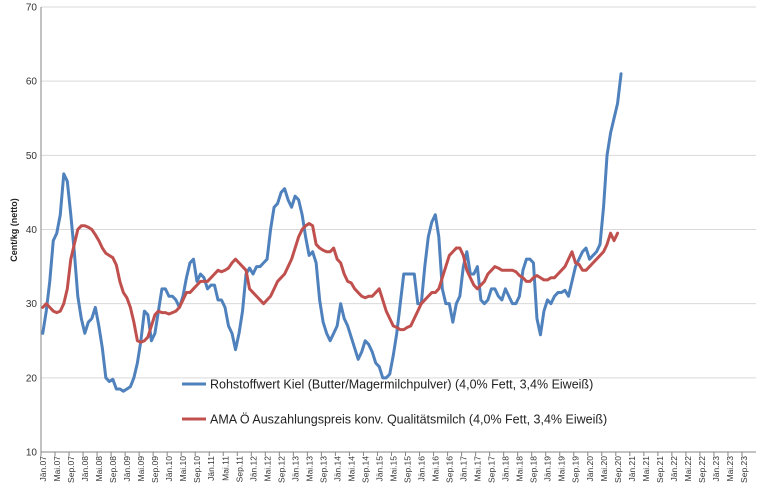  Describe the element at coordinates (478, 469) in the screenshot. I see `x-tick-label: Mai.17` at that location.